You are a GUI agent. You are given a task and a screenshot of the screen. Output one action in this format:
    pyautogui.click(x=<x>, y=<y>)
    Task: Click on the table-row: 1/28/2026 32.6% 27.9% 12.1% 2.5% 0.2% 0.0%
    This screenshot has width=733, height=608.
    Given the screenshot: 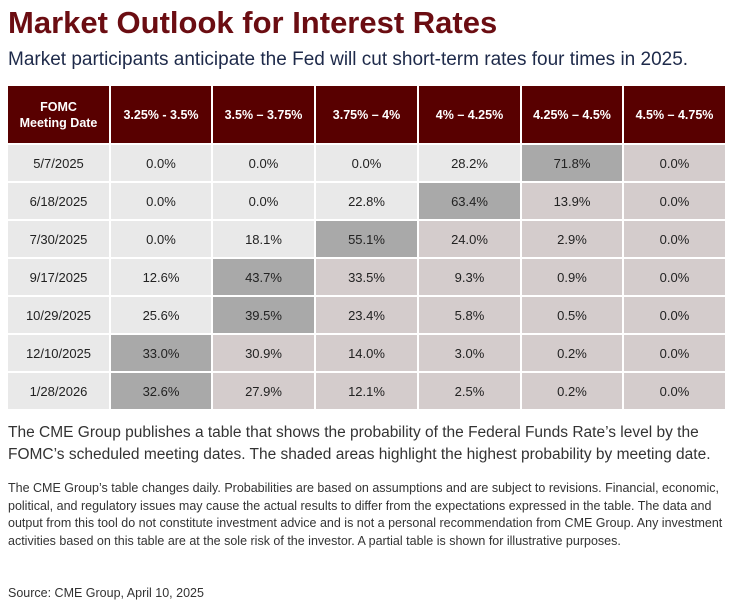 What is the action you would take?
    pyautogui.click(x=366, y=390)
    